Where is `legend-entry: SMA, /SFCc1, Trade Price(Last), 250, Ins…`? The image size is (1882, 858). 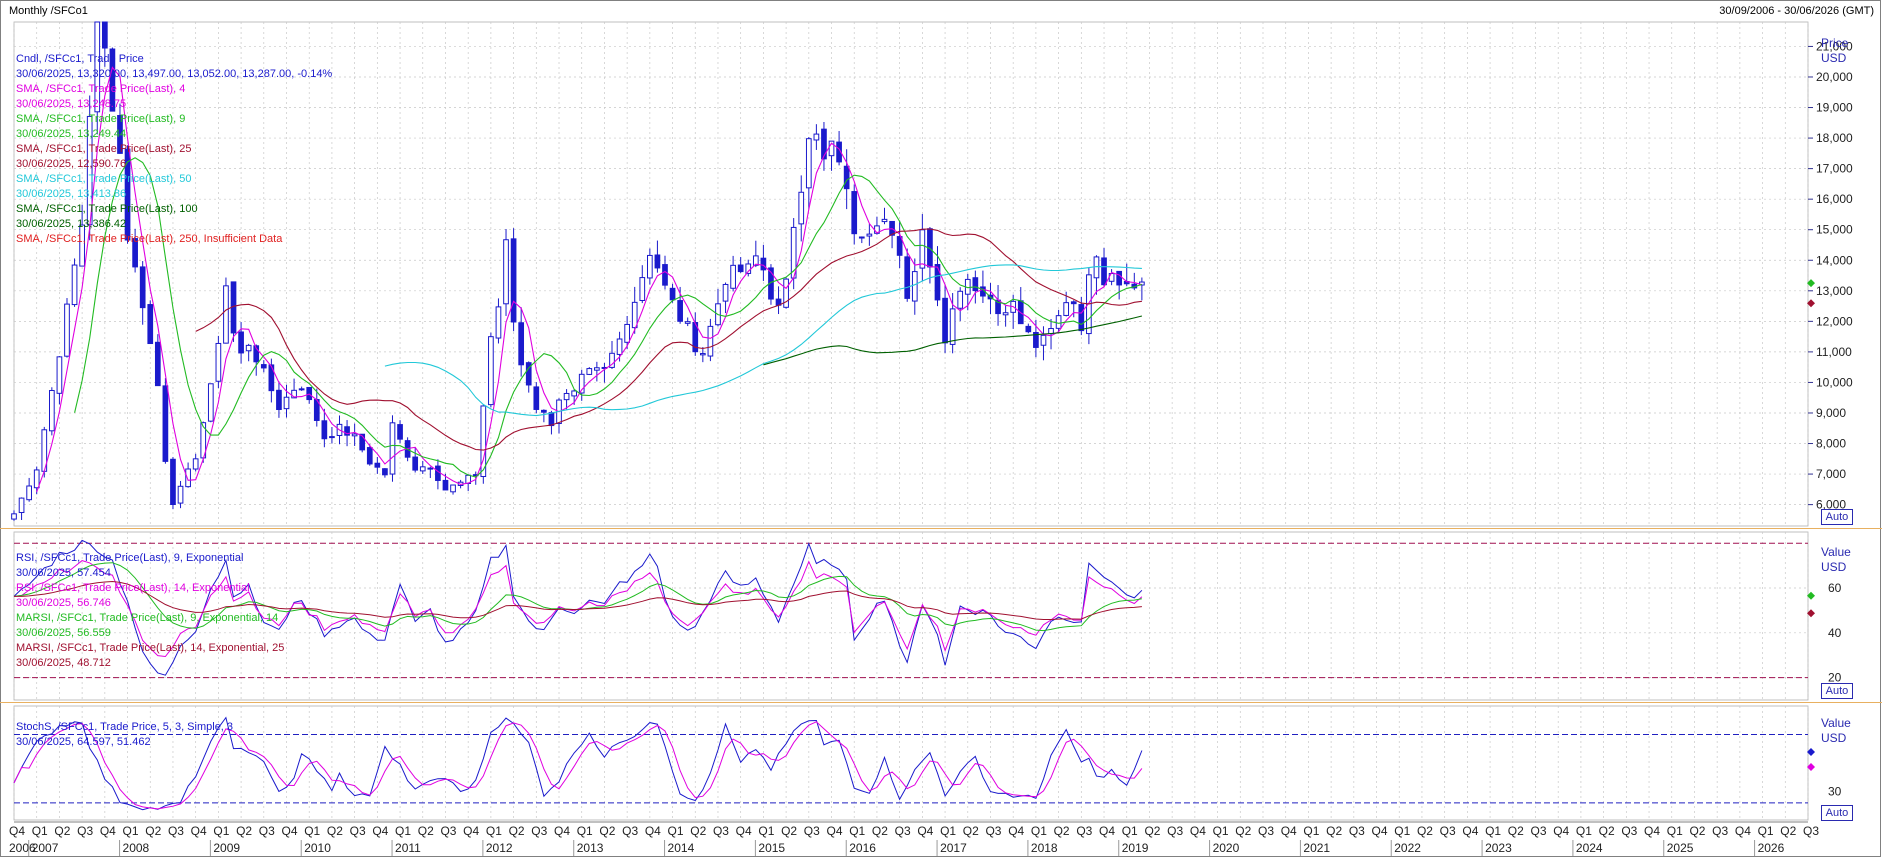 legend-entry: SMA, /SFCc1, Trade Price(Last), 250, Ins… is located at coordinates (149, 239).